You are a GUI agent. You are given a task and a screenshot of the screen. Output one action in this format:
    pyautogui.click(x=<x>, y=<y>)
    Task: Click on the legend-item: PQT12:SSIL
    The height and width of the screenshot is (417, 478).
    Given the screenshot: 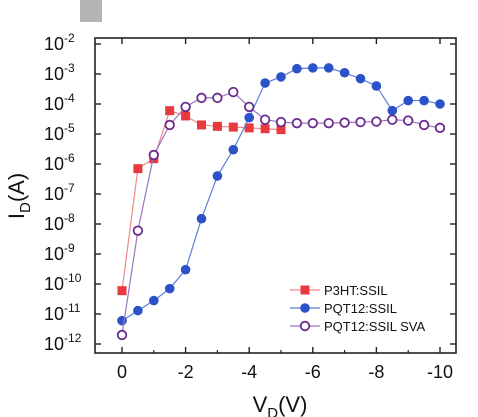 What is the action you would take?
    pyautogui.click(x=343, y=308)
    